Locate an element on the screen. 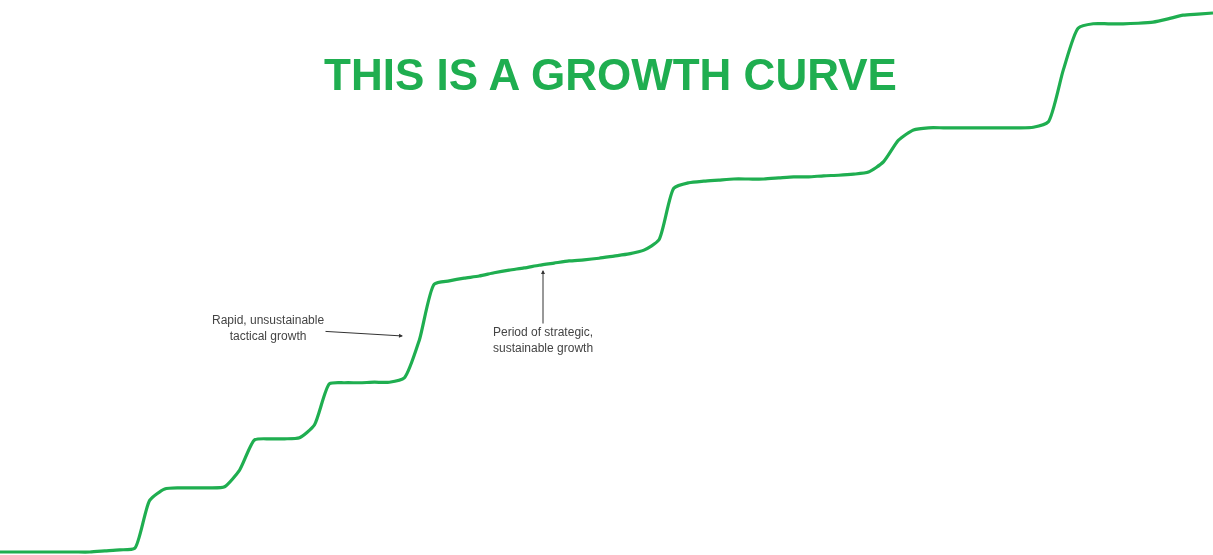  text: THIS IS A GROWTH CURVE is located at coordinates (610, 74).